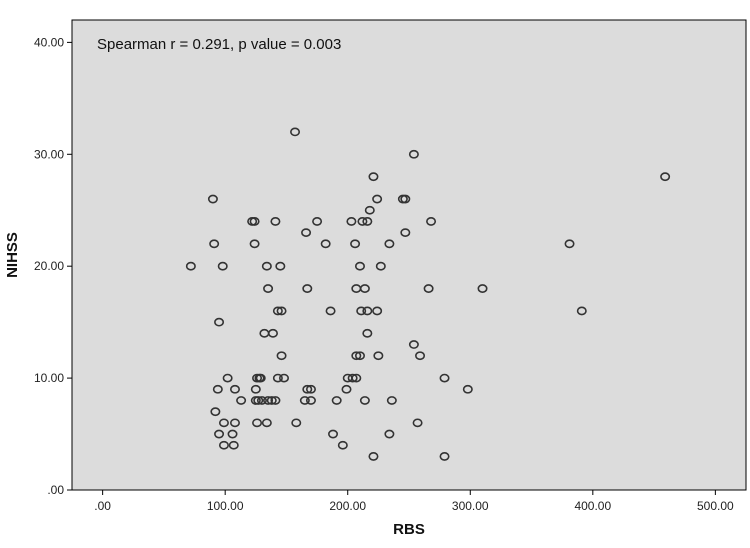  Describe the element at coordinates (49, 42) in the screenshot. I see `y-tick-label: 40.00` at that location.